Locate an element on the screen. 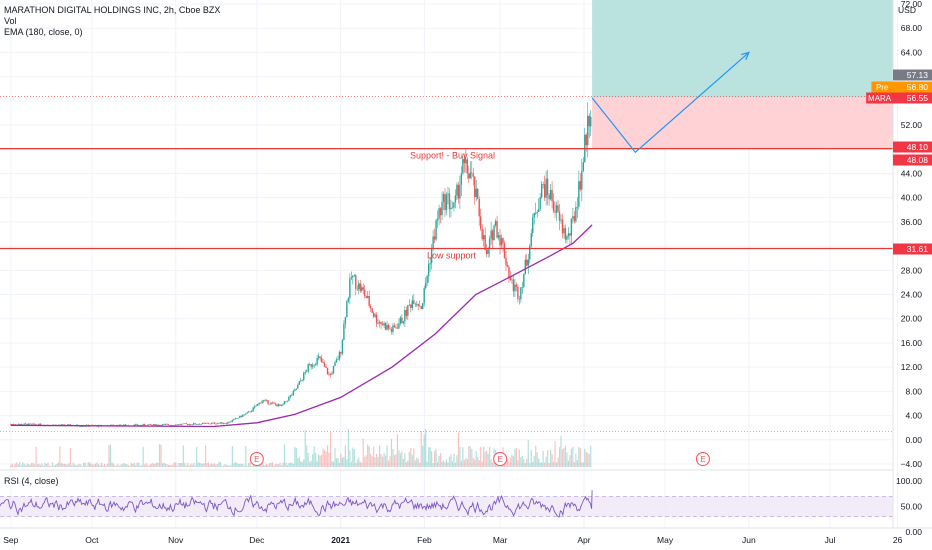 The width and height of the screenshot is (932, 550). time-tick-label: Feb is located at coordinates (424, 540).